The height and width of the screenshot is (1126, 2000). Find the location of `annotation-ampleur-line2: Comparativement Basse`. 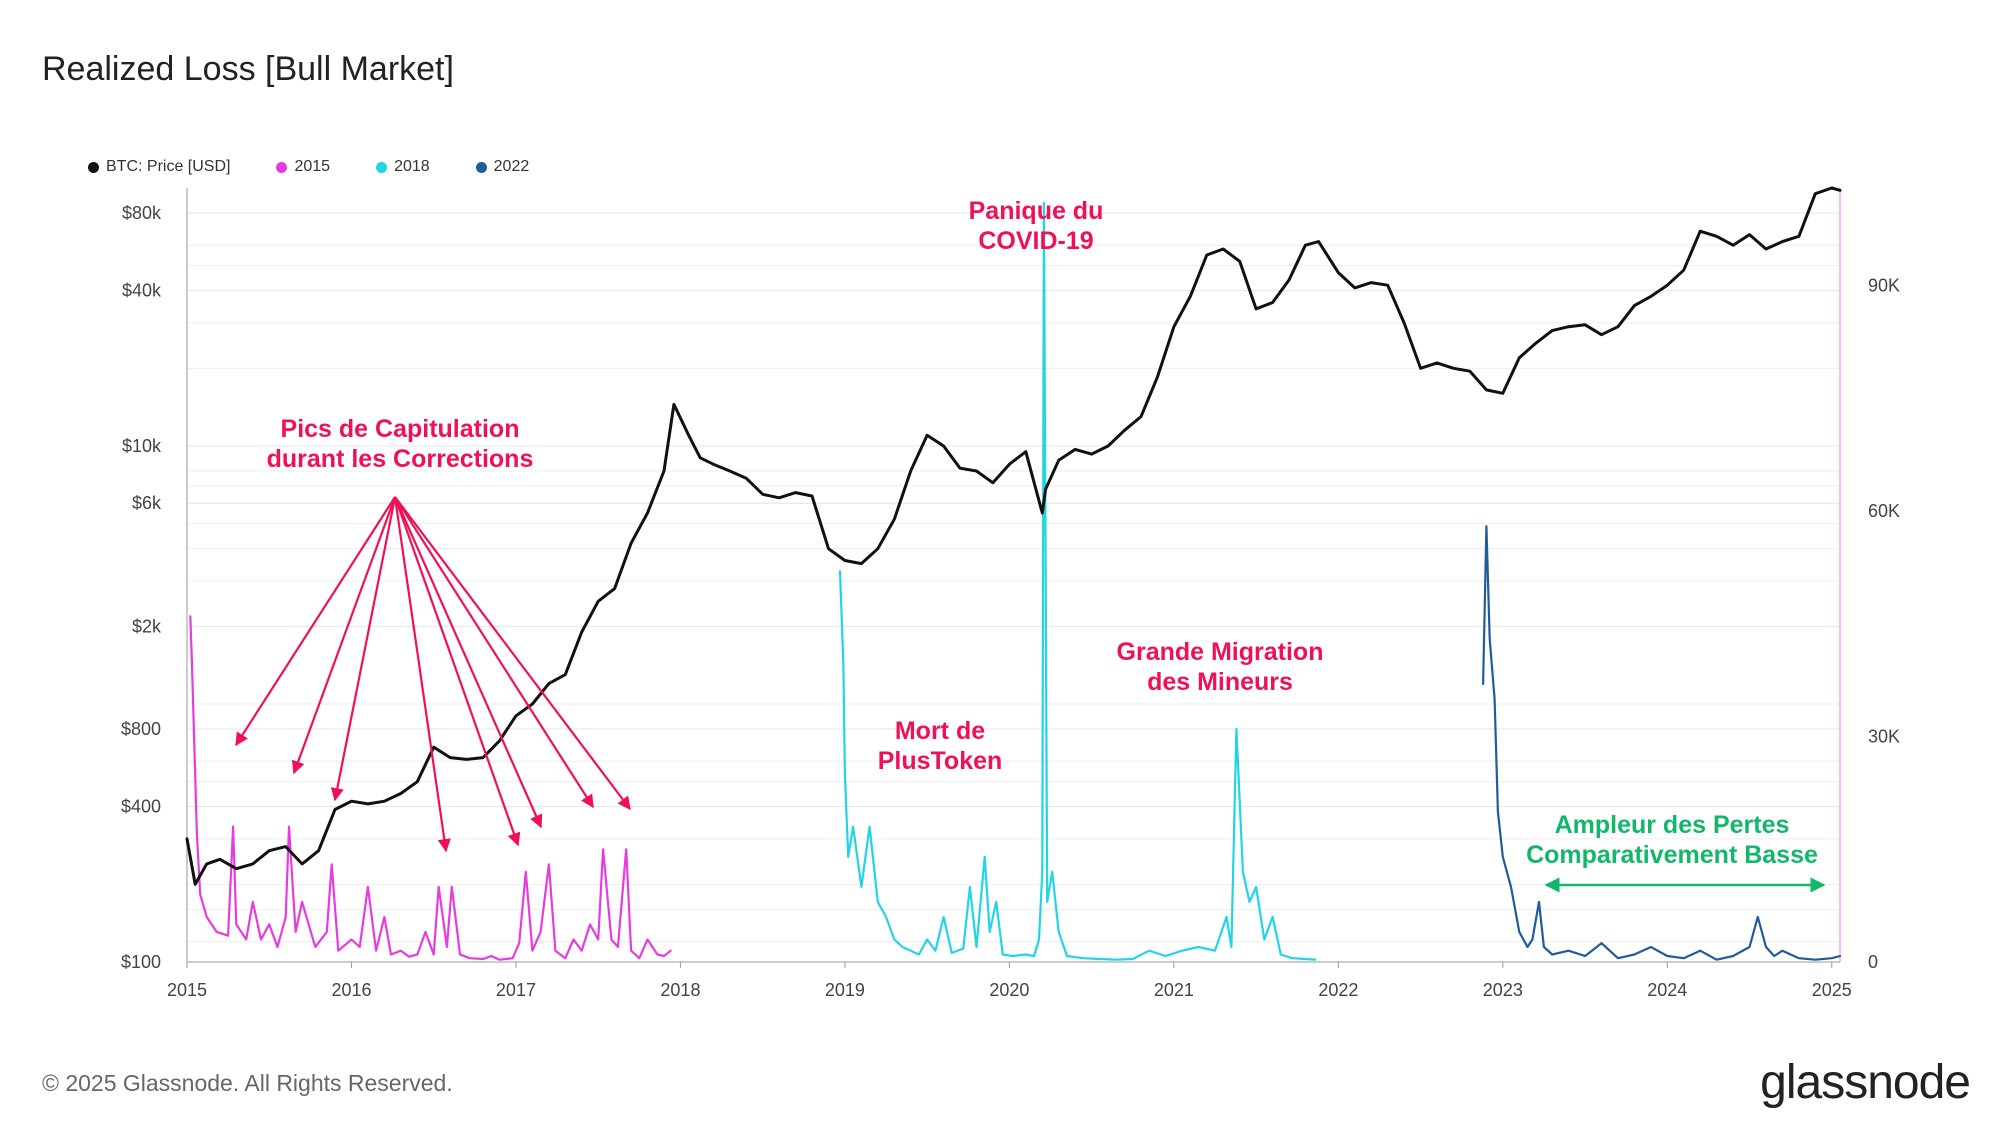

annotation-ampleur-line2: Comparativement Basse is located at coordinates (1672, 855).